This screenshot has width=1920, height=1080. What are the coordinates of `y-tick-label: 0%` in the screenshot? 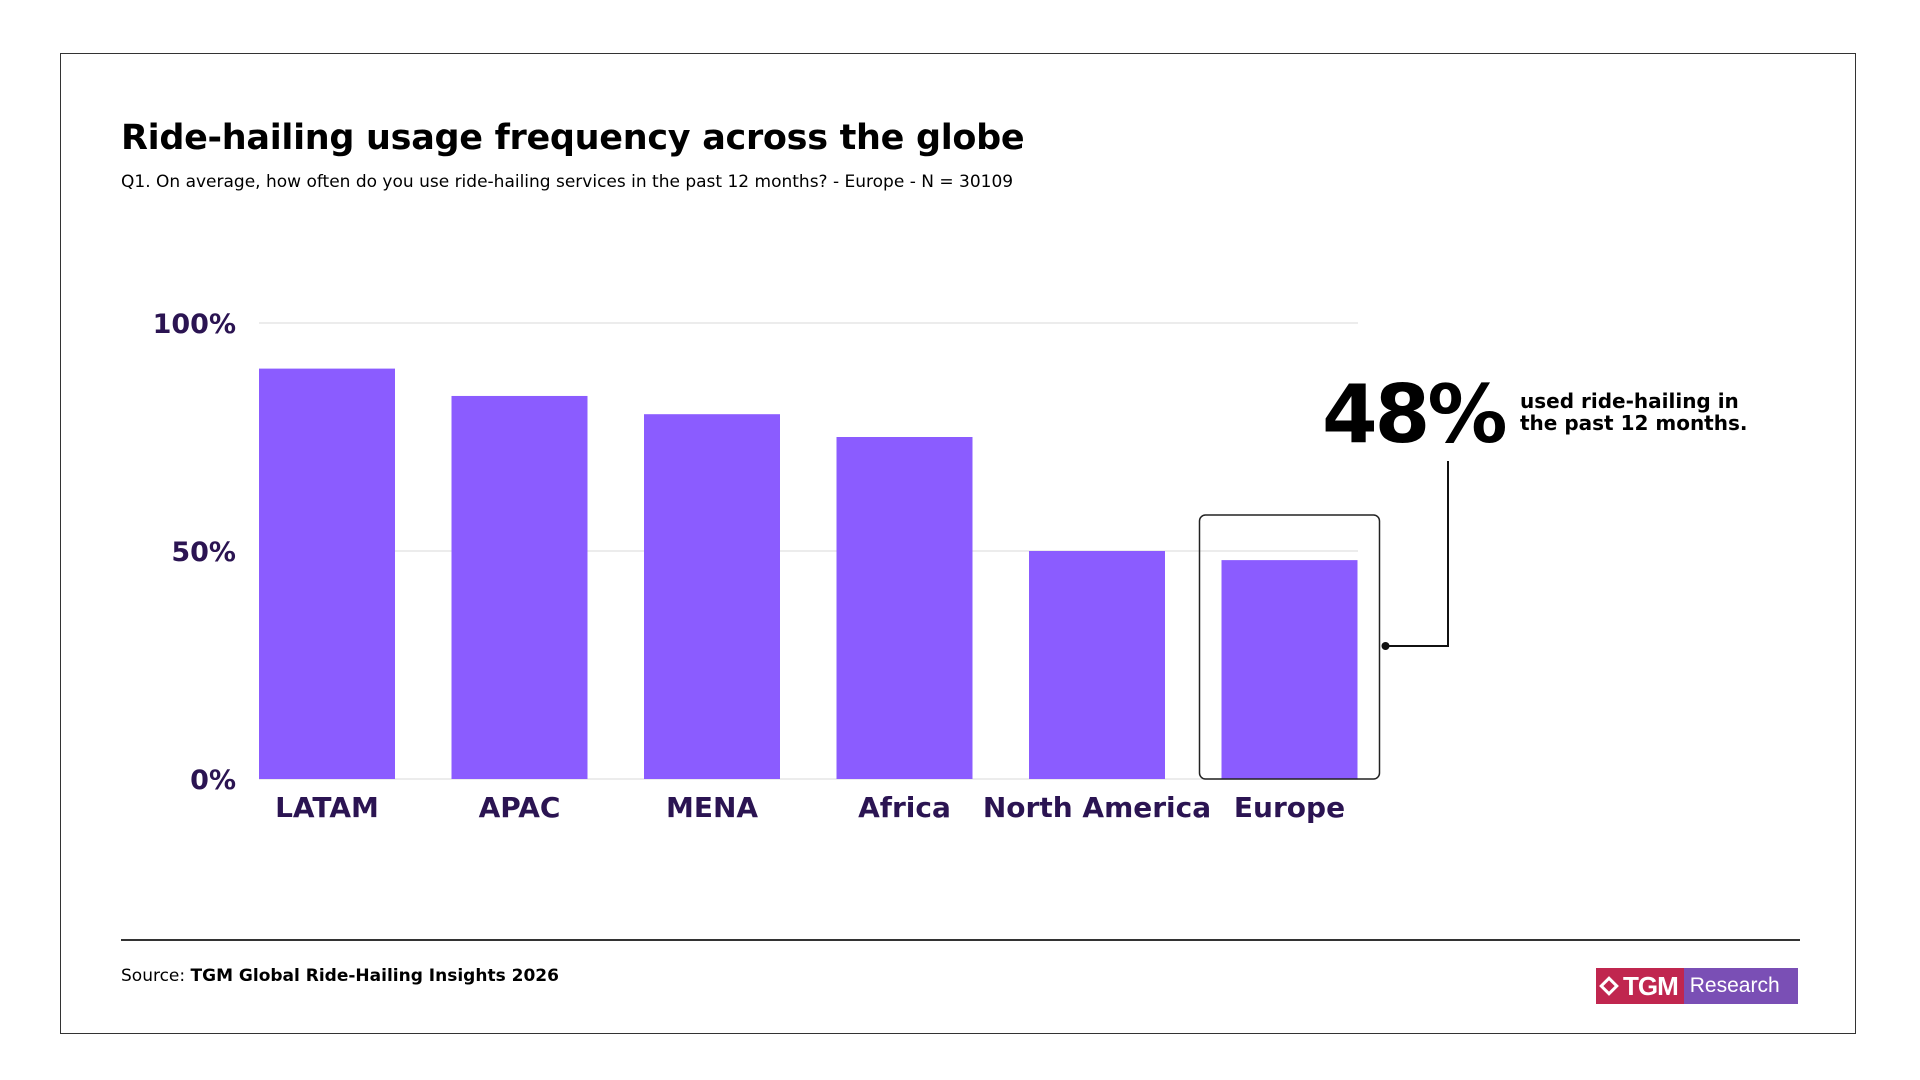 It's located at (213, 780).